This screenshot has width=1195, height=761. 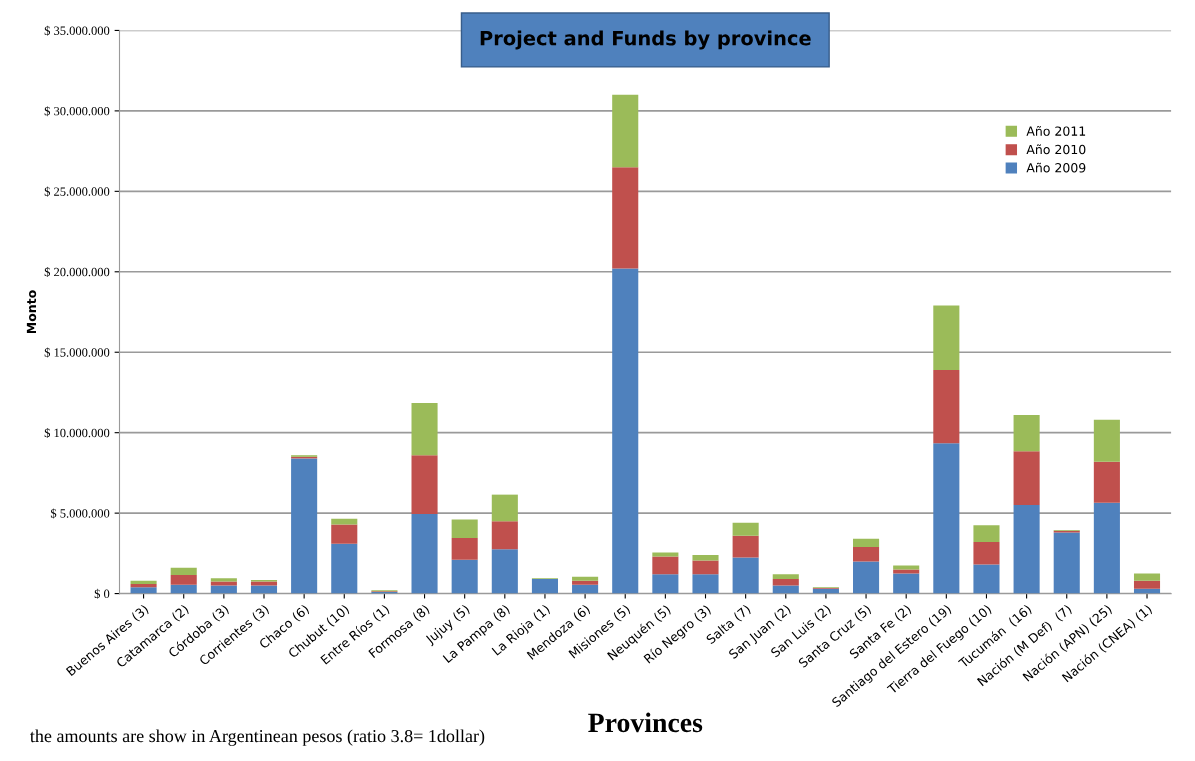 What do you see at coordinates (1056, 130) in the screenshot?
I see `legend-label: Año 2011` at bounding box center [1056, 130].